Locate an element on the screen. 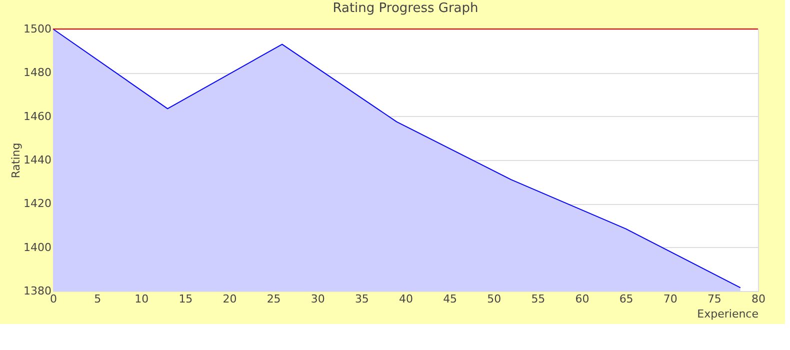 This screenshot has width=790, height=350. x-tick-label: 20 is located at coordinates (229, 299).